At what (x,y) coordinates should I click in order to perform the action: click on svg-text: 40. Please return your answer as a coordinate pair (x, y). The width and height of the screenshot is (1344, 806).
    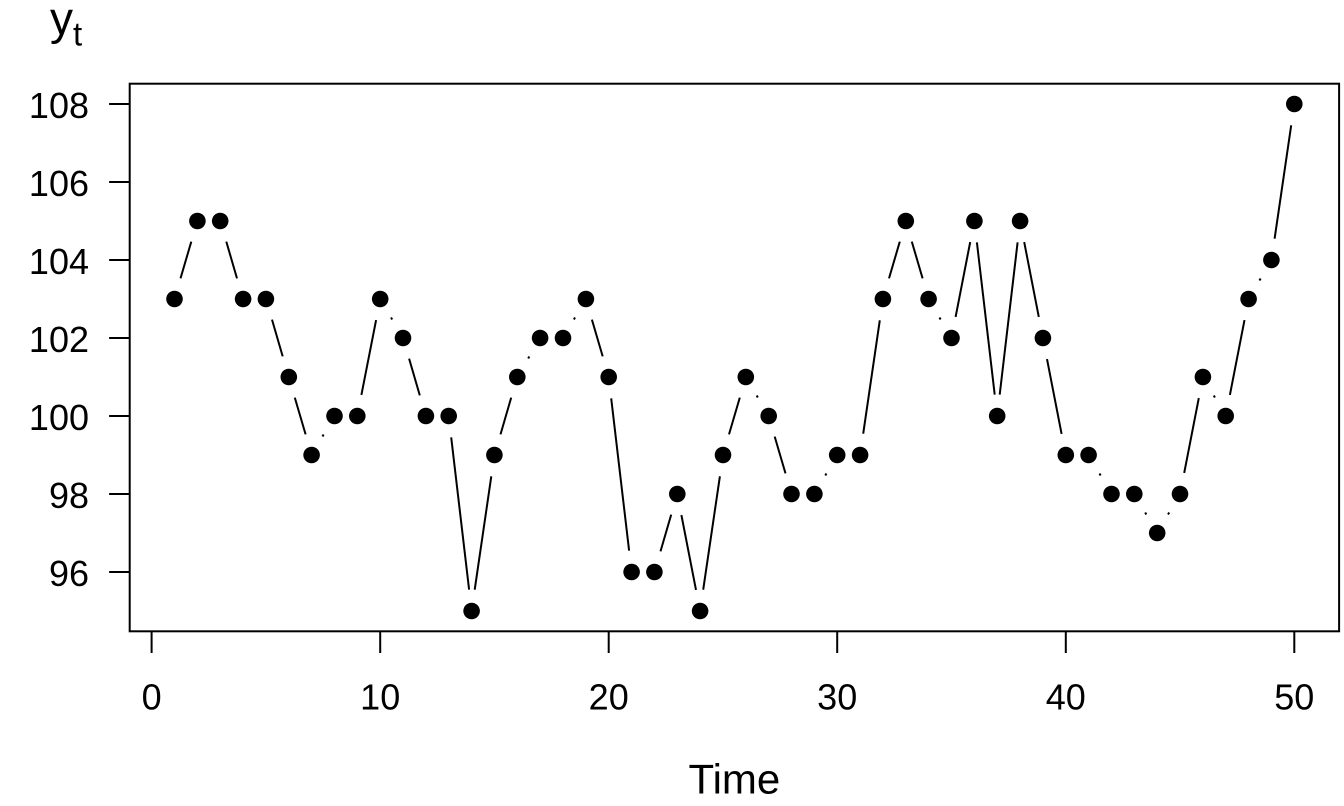
    Looking at the image, I should click on (1066, 697).